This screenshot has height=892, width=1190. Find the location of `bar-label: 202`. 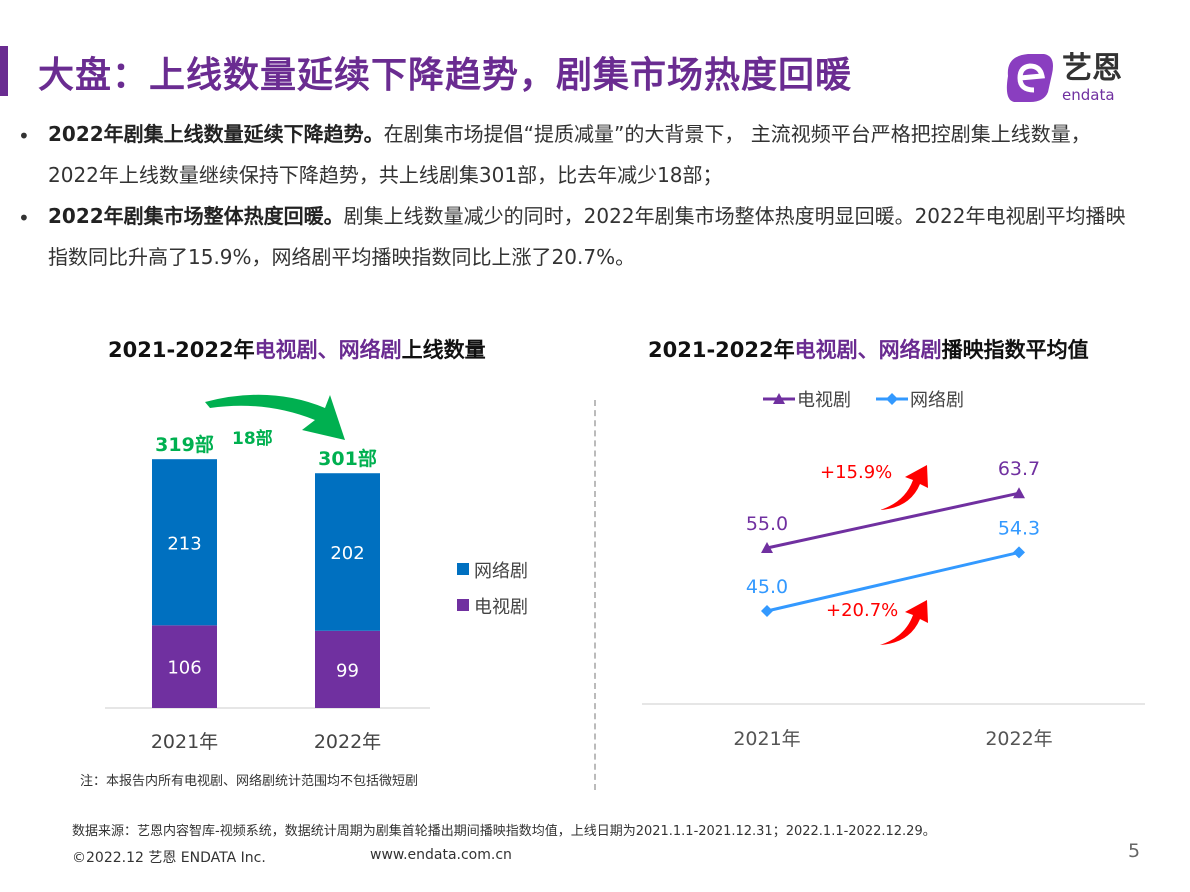

bar-label: 202 is located at coordinates (347, 553).